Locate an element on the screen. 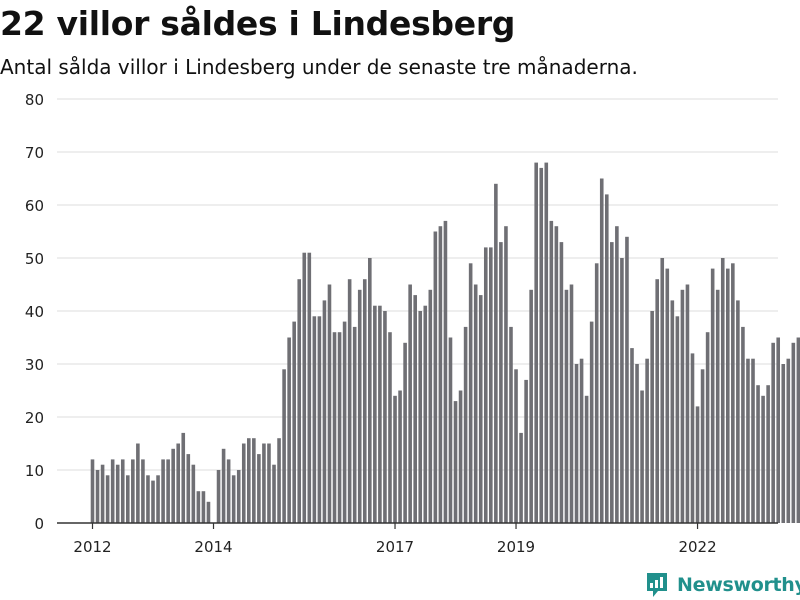 The height and width of the screenshot is (600, 800). y-tick-label: 10 is located at coordinates (34, 471).